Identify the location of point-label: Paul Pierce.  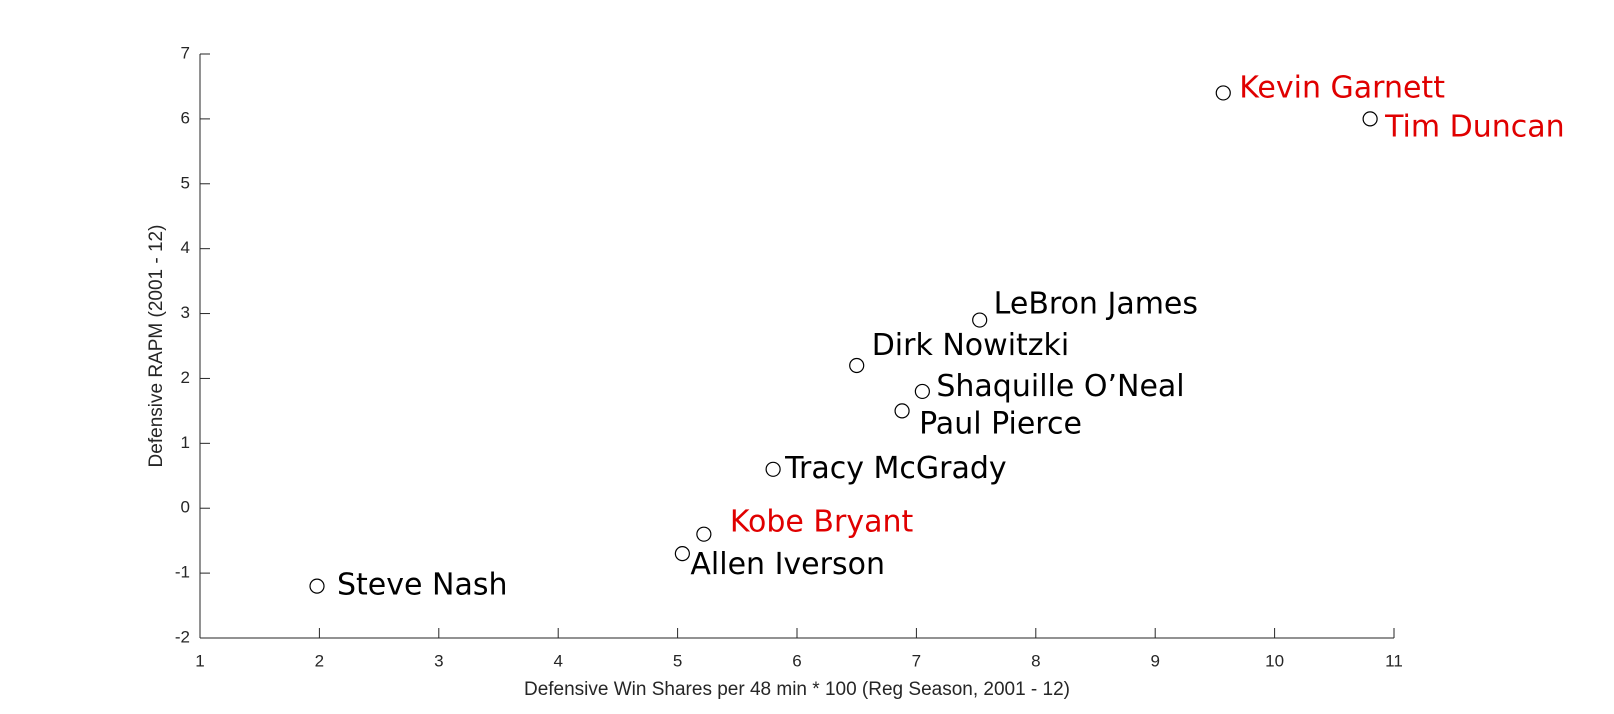
(1000, 423).